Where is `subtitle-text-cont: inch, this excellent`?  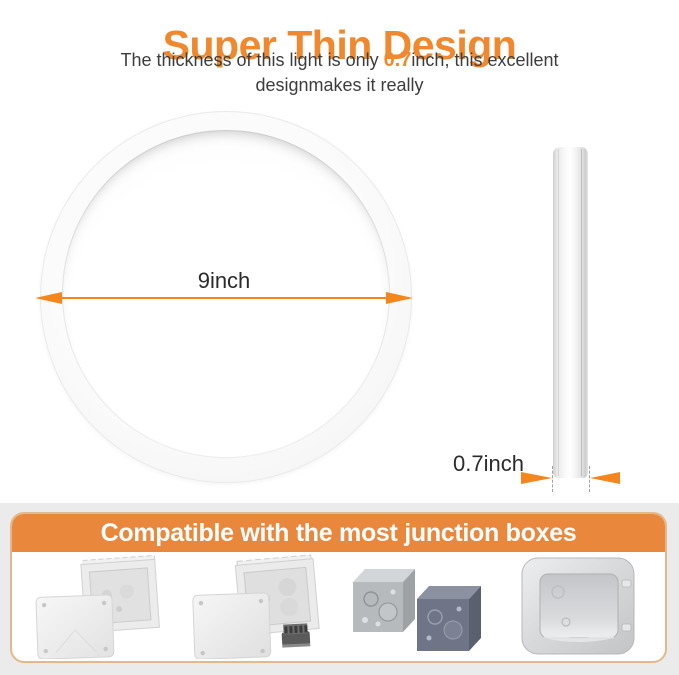
subtitle-text-cont: inch, this excellent is located at coordinates (485, 60).